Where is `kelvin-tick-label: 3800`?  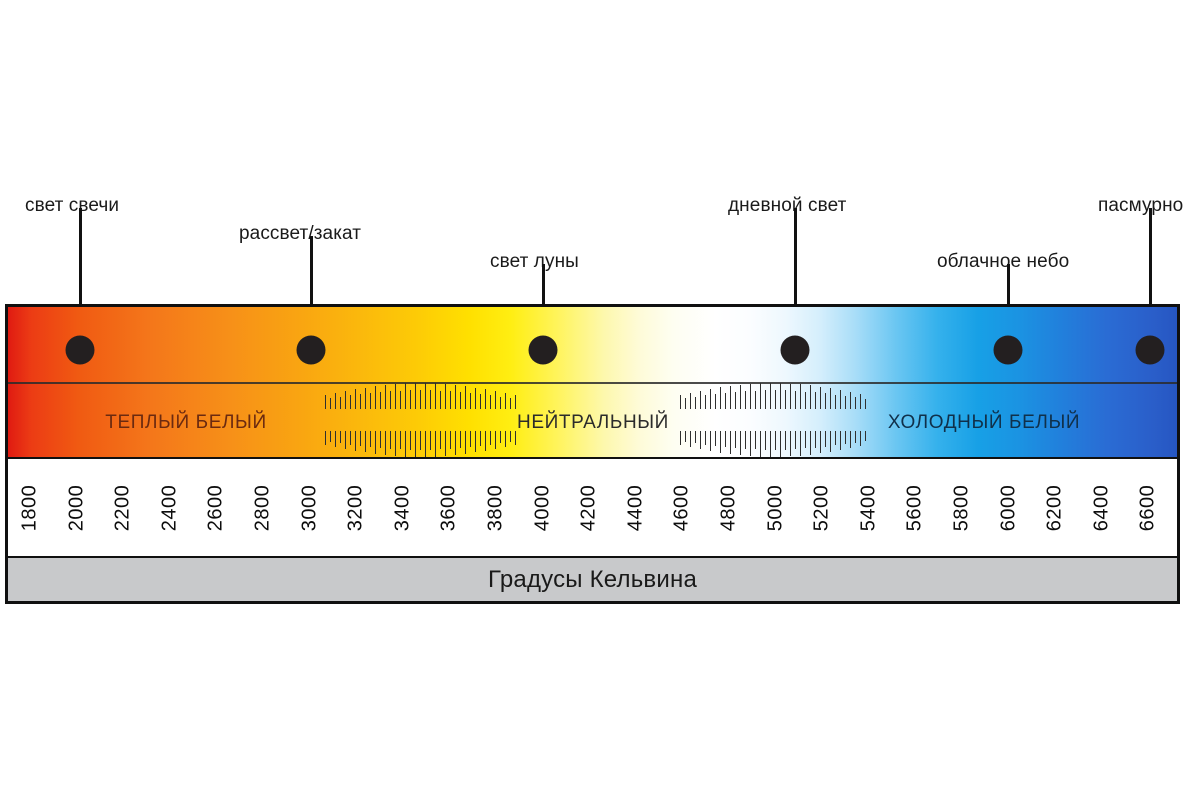 kelvin-tick-label: 3800 is located at coordinates (495, 507).